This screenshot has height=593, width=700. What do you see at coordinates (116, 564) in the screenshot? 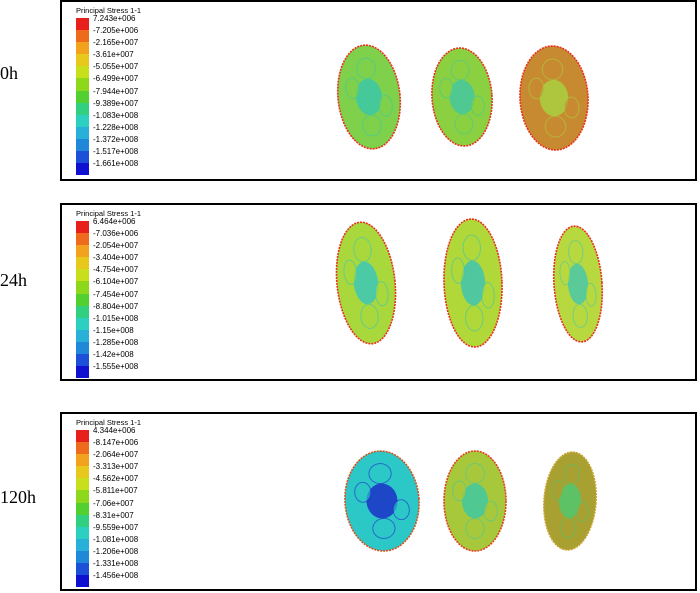
I see `legend-value: -1.331e+008` at bounding box center [116, 564].